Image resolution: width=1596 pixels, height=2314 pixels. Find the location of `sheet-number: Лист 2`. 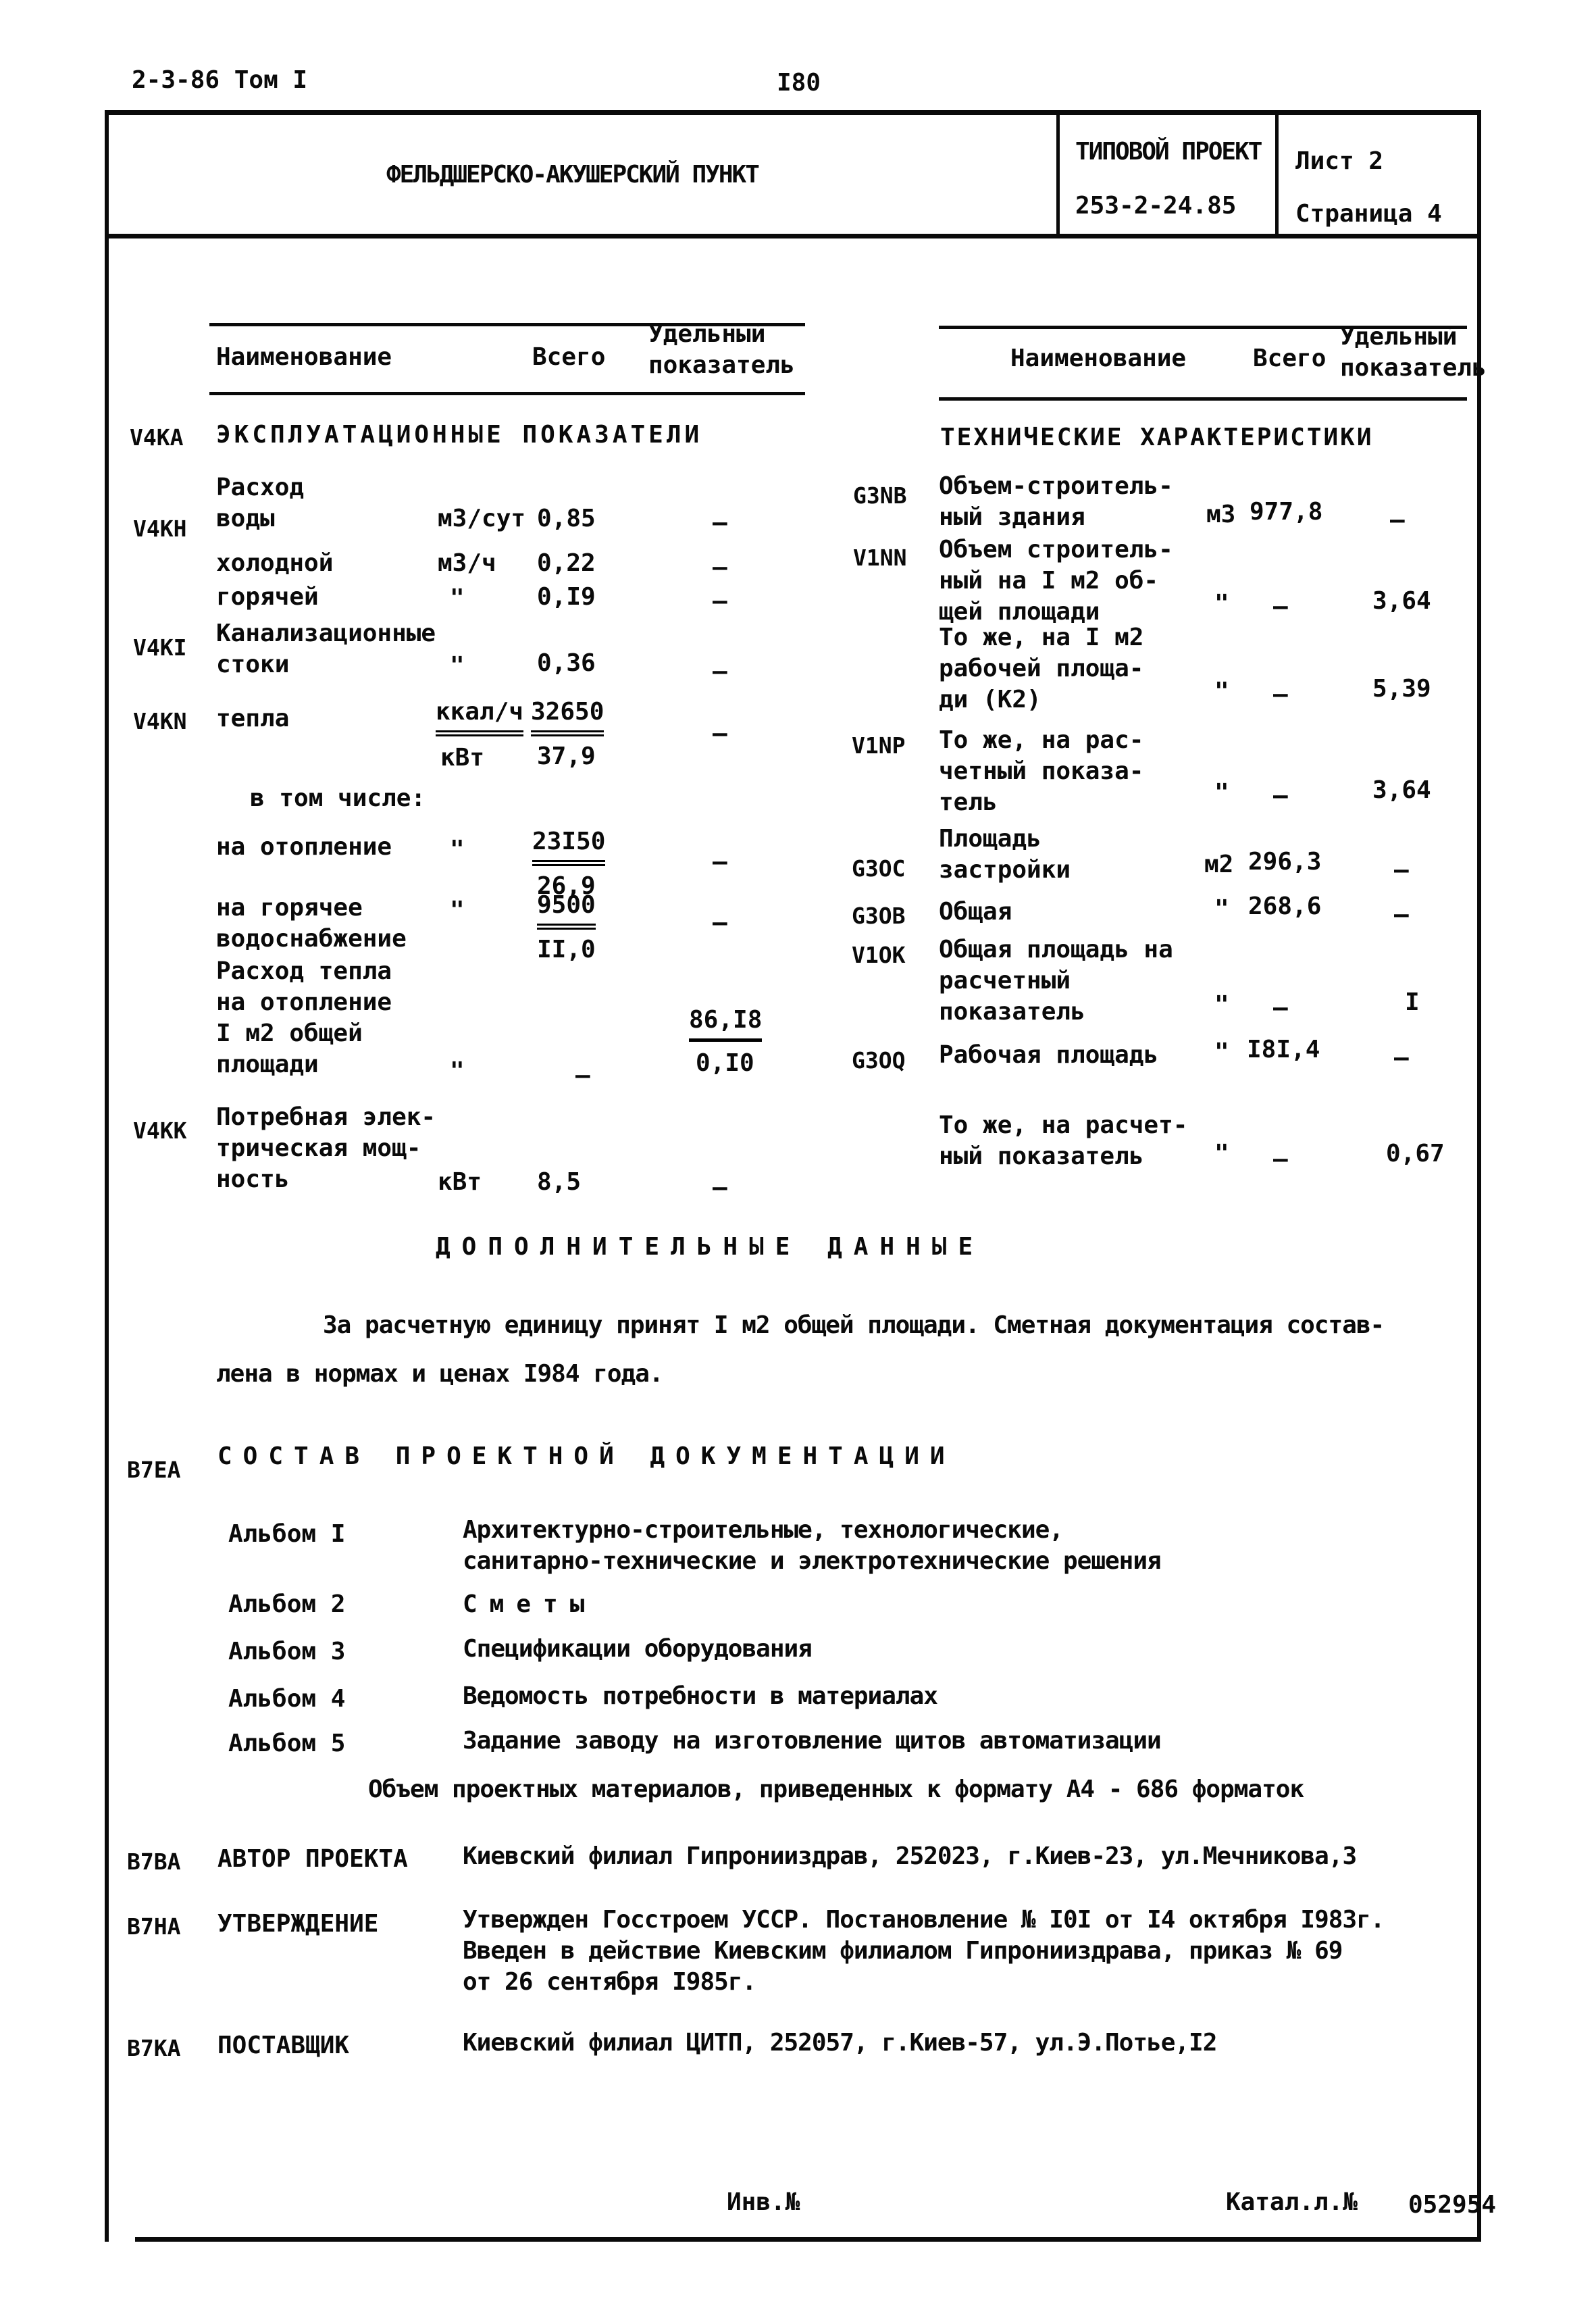

sheet-number: Лист 2 is located at coordinates (1339, 161).